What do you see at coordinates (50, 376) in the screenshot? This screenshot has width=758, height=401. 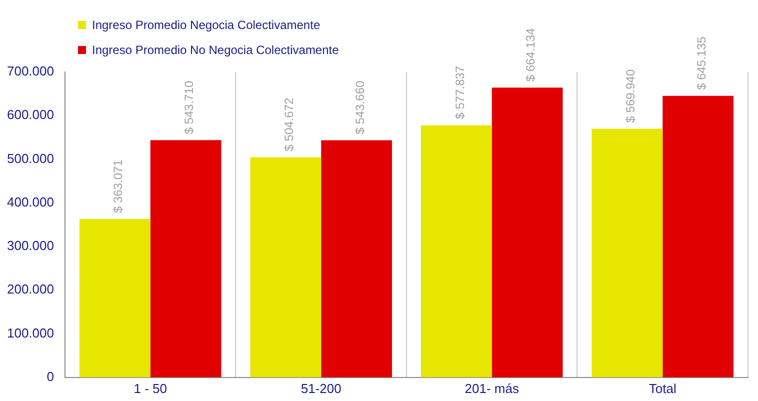 I see `y-tick-label: 0` at bounding box center [50, 376].